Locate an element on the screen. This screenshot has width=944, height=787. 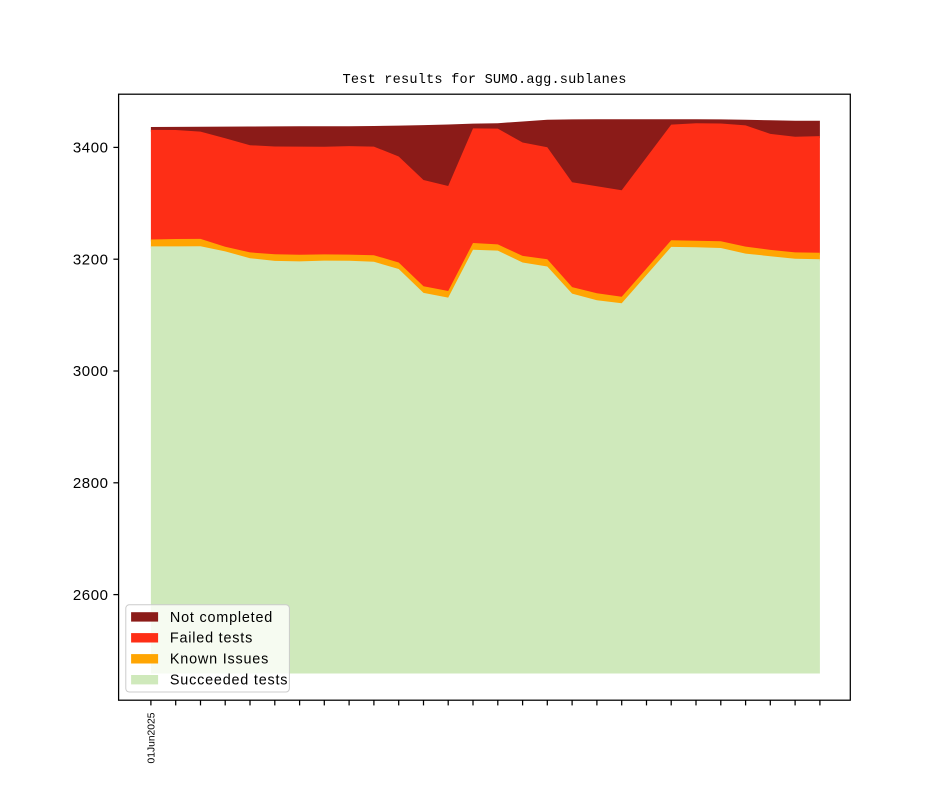
svg-text: 2600 is located at coordinates (91, 595).